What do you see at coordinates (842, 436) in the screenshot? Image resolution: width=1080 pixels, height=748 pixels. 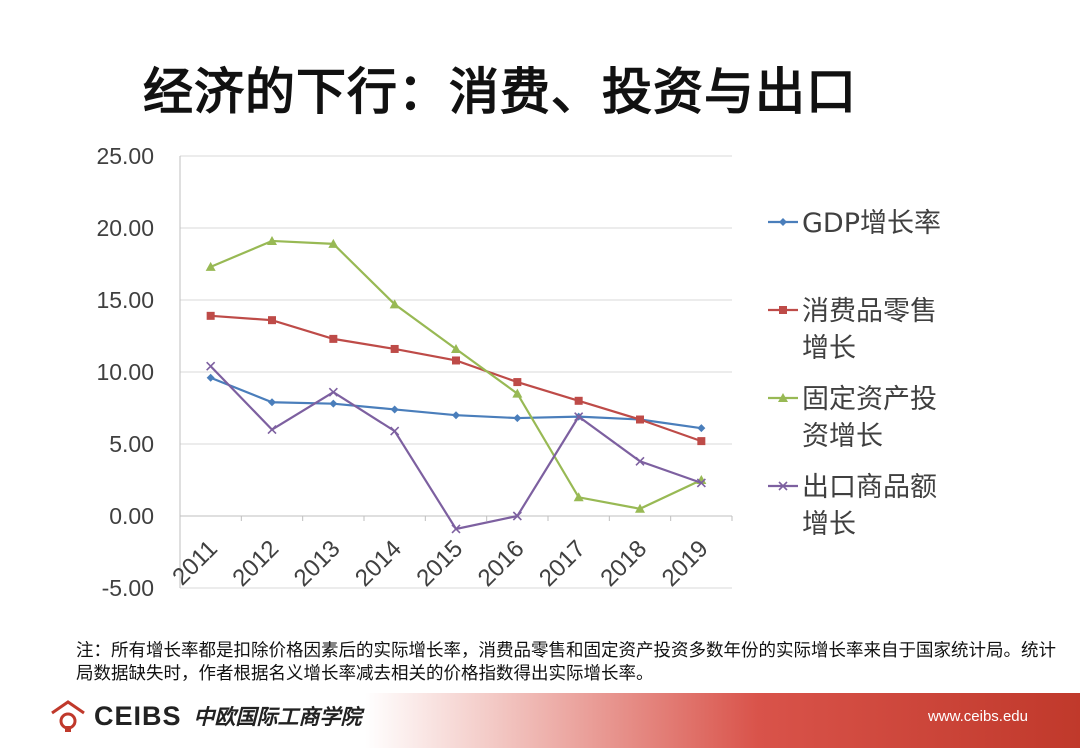 I see `legend-label: 资增长` at bounding box center [842, 436].